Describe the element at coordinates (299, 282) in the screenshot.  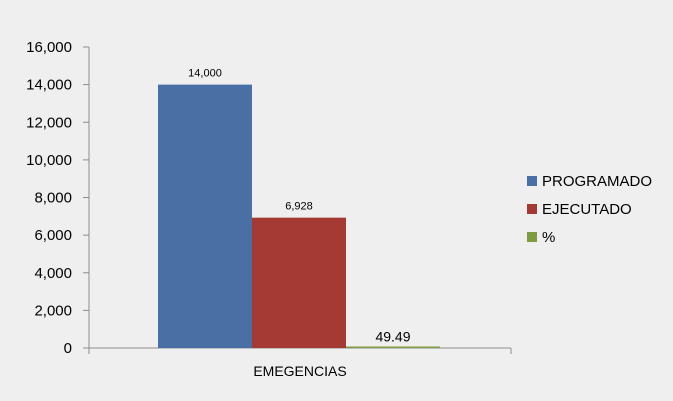
I see `bar-ejecutado` at that location.